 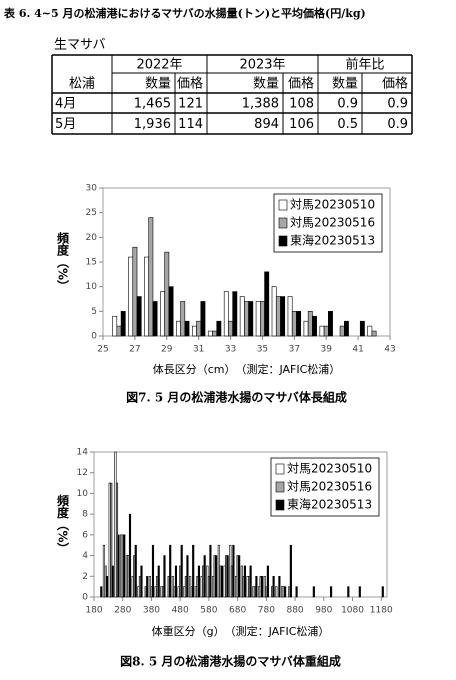 What do you see at coordinates (262, 350) in the screenshot?
I see `x-tick-label: 35` at bounding box center [262, 350].